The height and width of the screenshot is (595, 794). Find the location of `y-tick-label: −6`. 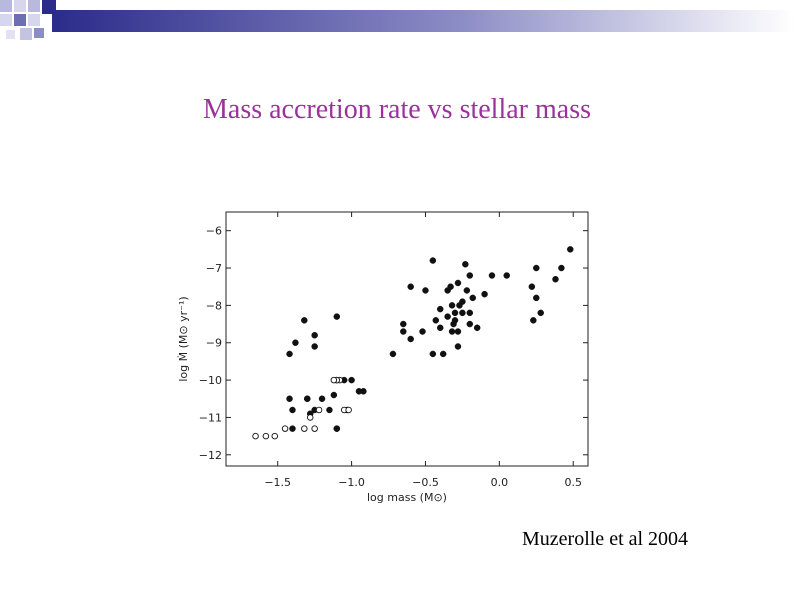

y-tick-label: −6 is located at coordinates (214, 231).